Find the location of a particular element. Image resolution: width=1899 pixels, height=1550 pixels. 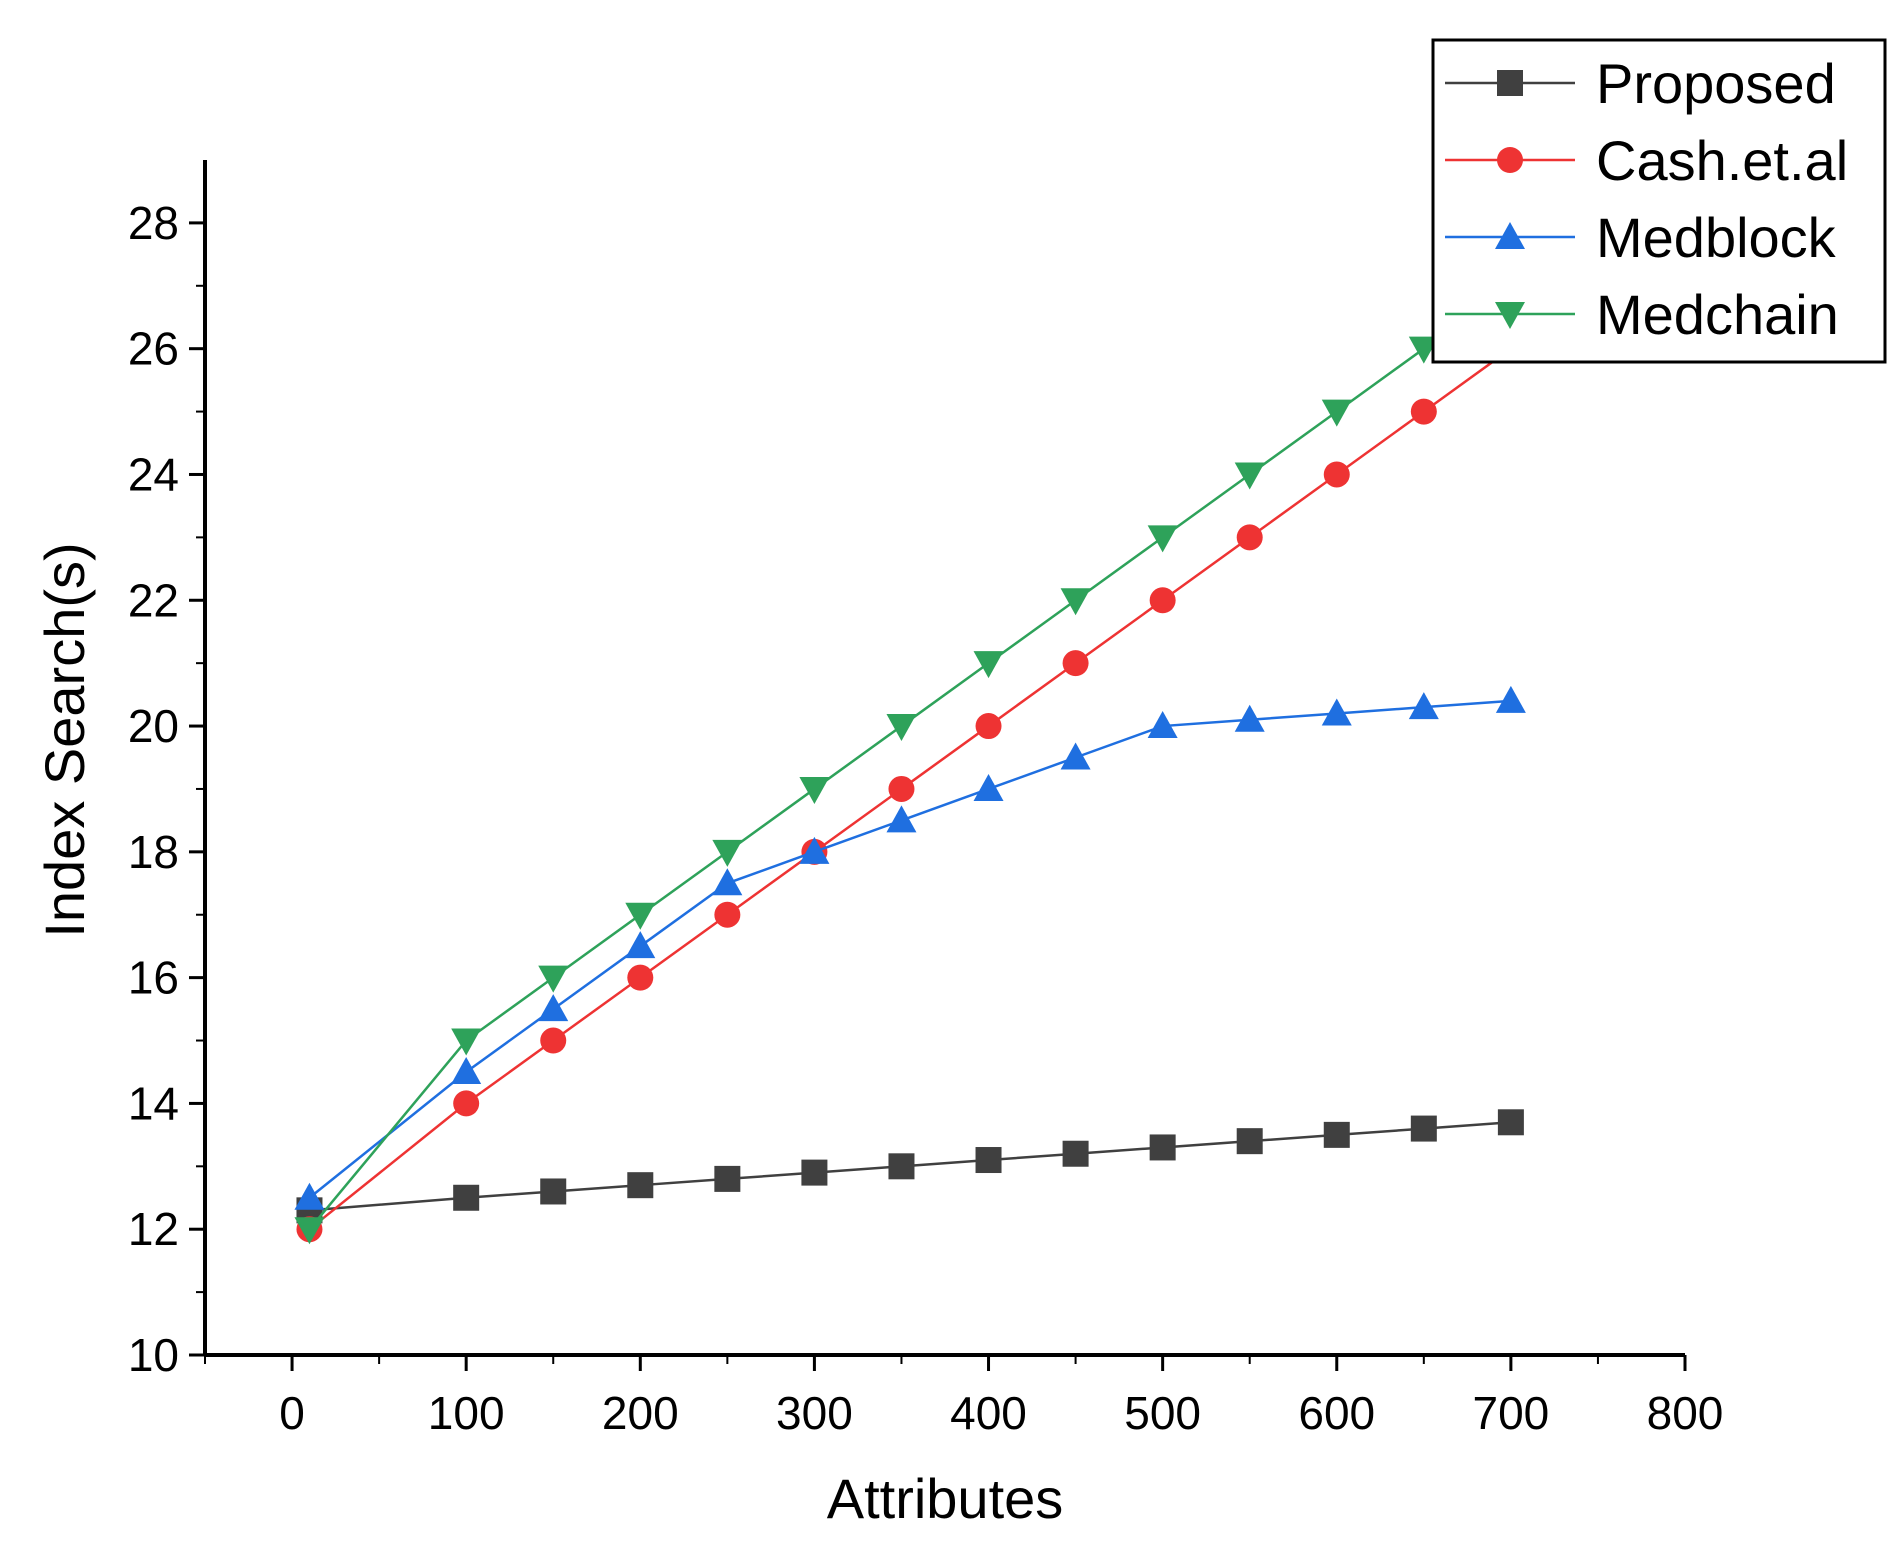

x-tick-label-300: 300 is located at coordinates (814, 1413).